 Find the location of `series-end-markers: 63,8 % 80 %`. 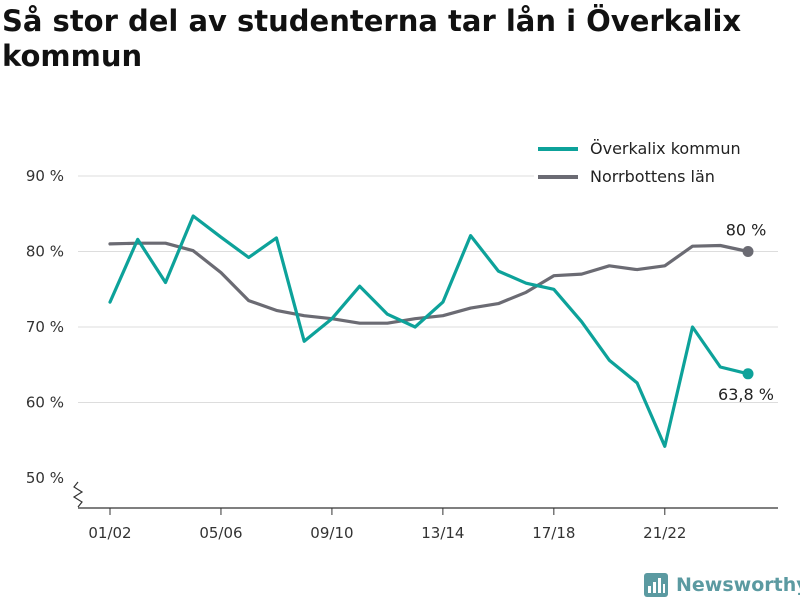

series-end-markers: 63,8 % 80 % is located at coordinates (746, 312).